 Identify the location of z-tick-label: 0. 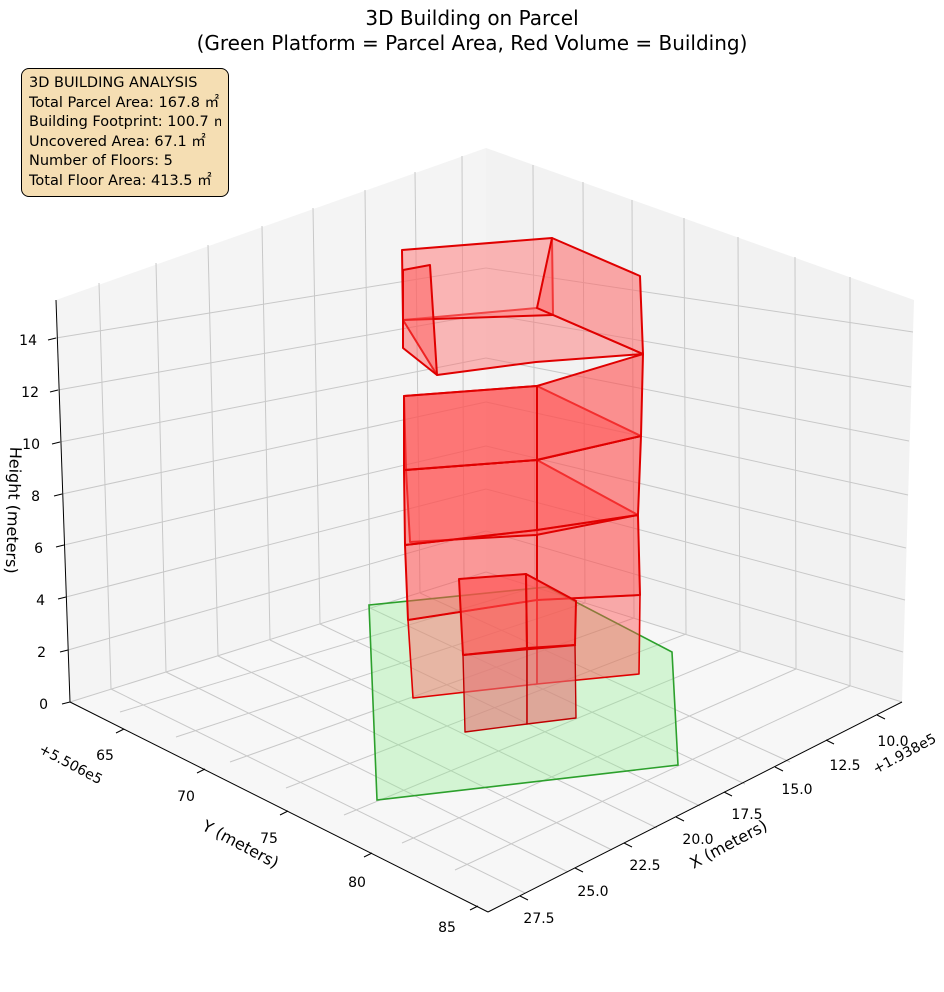
(43, 705).